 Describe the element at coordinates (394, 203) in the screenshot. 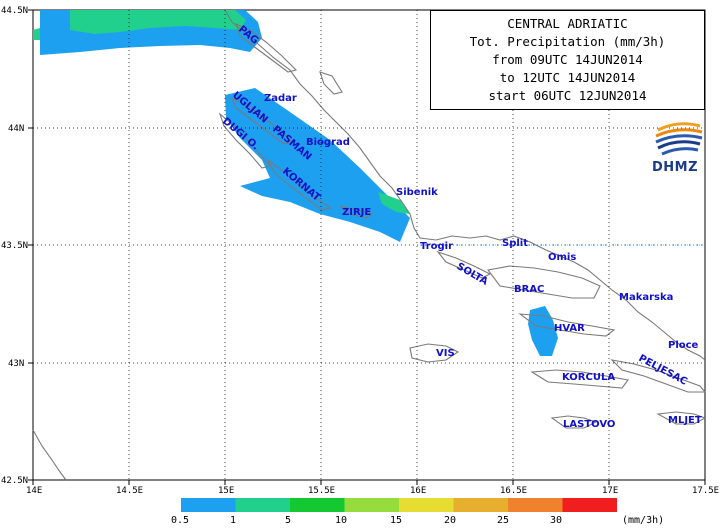

I see `precip-area-sibenik-moderate` at that location.